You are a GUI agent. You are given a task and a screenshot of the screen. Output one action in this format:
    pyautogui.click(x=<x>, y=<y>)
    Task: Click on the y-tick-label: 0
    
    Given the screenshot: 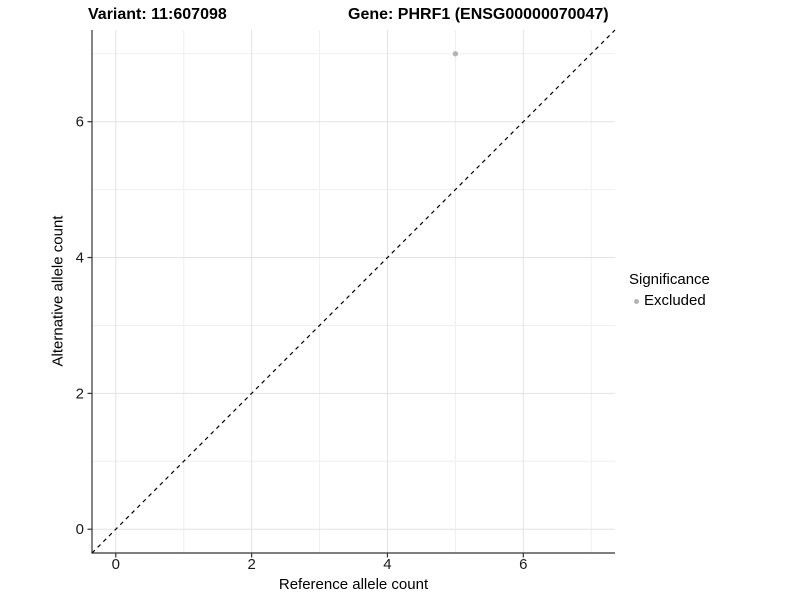 What is the action you would take?
    pyautogui.click(x=80, y=529)
    